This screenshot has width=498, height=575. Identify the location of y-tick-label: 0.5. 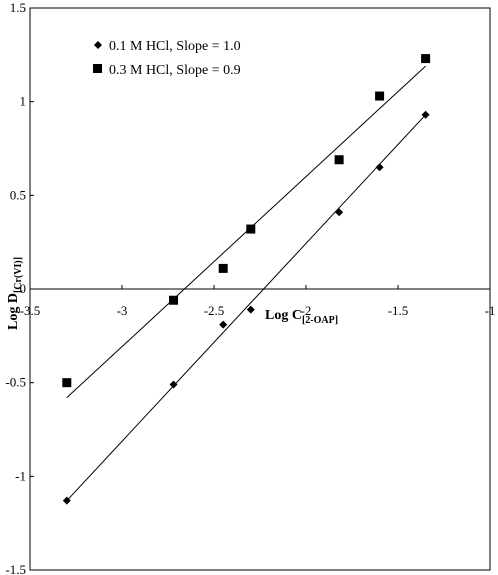
(18, 194).